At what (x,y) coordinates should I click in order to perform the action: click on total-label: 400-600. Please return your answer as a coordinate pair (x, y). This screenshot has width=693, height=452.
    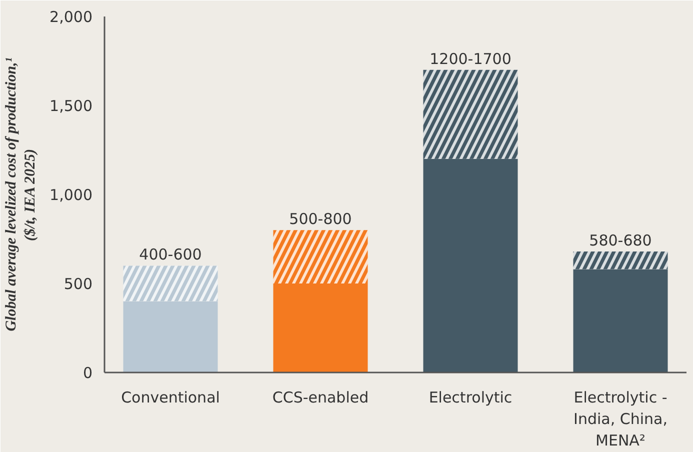
    Looking at the image, I should click on (170, 255).